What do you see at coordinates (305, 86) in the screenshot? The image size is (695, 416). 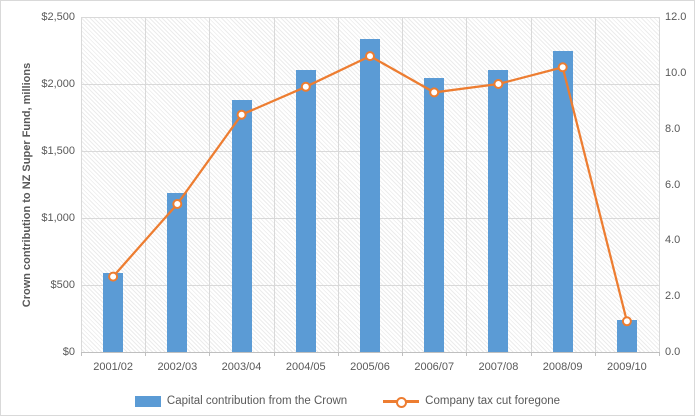 I see `line-marker-2004/05` at bounding box center [305, 86].